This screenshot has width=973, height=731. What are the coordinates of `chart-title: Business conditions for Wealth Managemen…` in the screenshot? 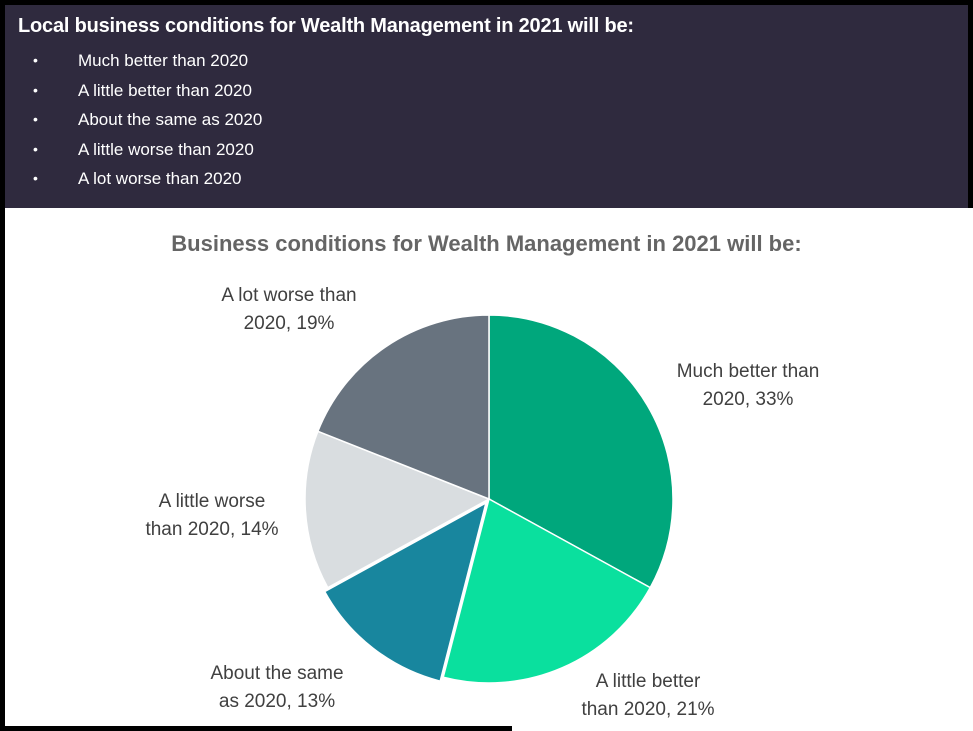 It's located at (486, 243).